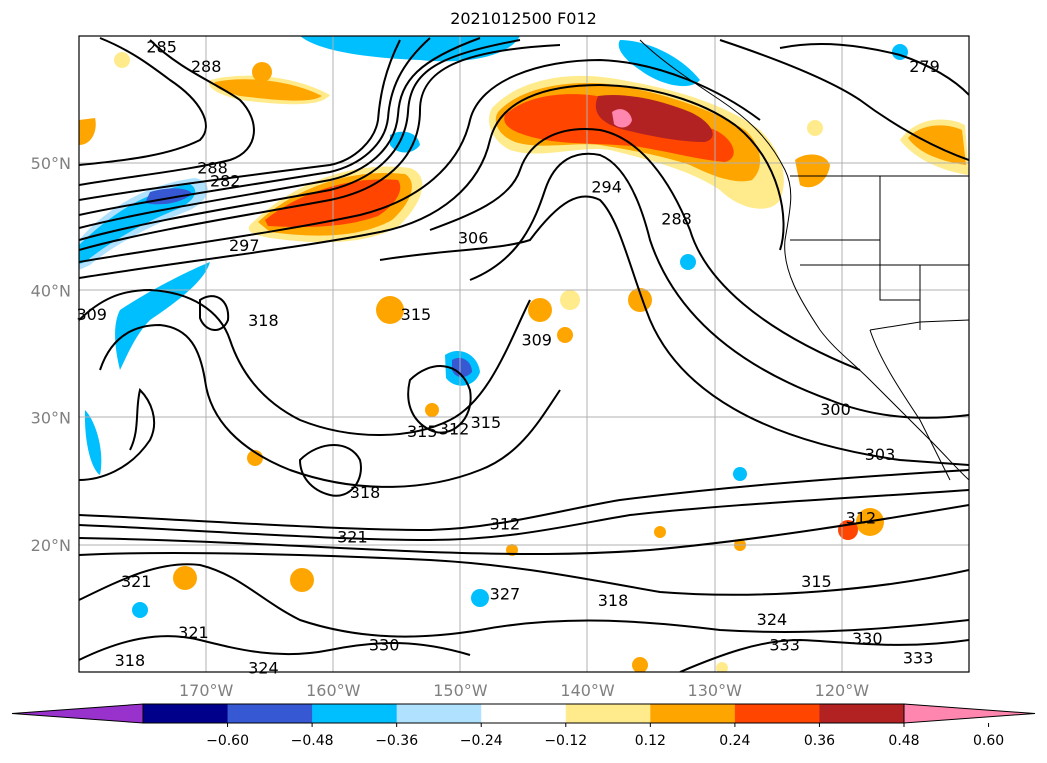  Describe the element at coordinates (565, 741) in the screenshot. I see `colorbar-tick-label: −0.12` at that location.